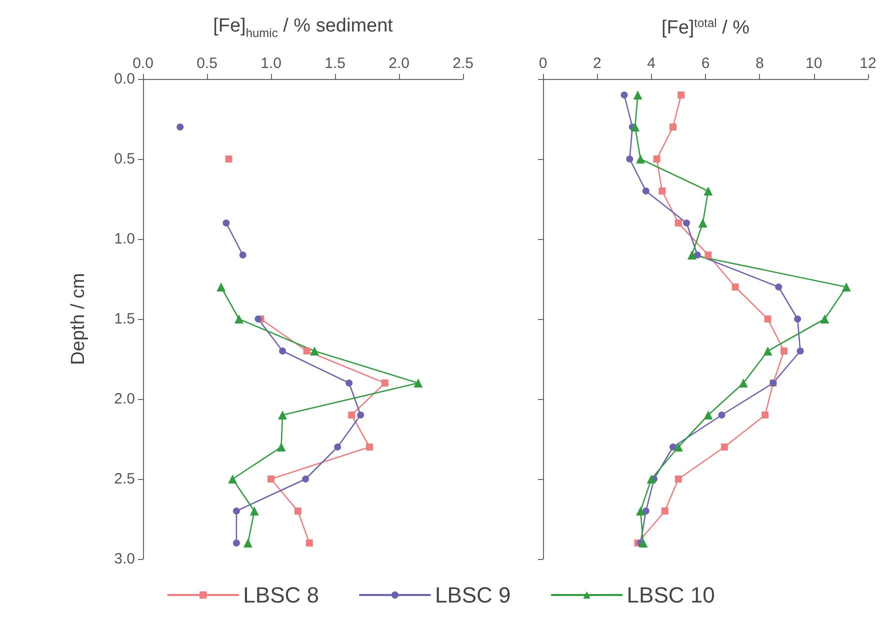  Describe the element at coordinates (124, 479) in the screenshot. I see `y-tick-label: 2.5` at that location.